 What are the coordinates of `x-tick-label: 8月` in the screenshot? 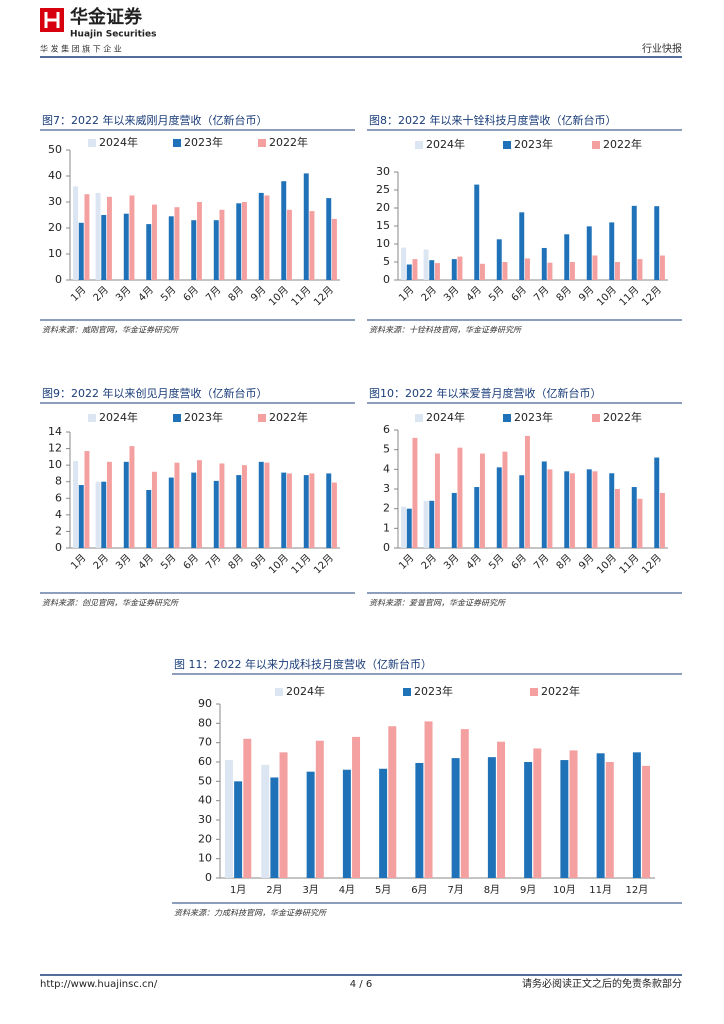 It's located at (236, 294).